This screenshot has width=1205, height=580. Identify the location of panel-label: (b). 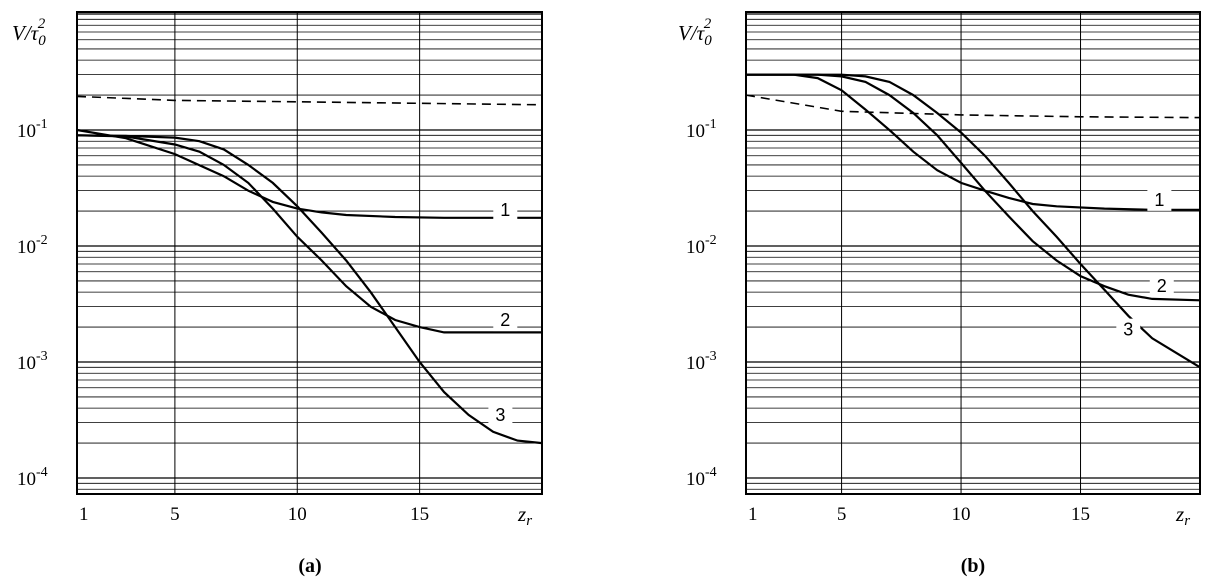
(973, 566).